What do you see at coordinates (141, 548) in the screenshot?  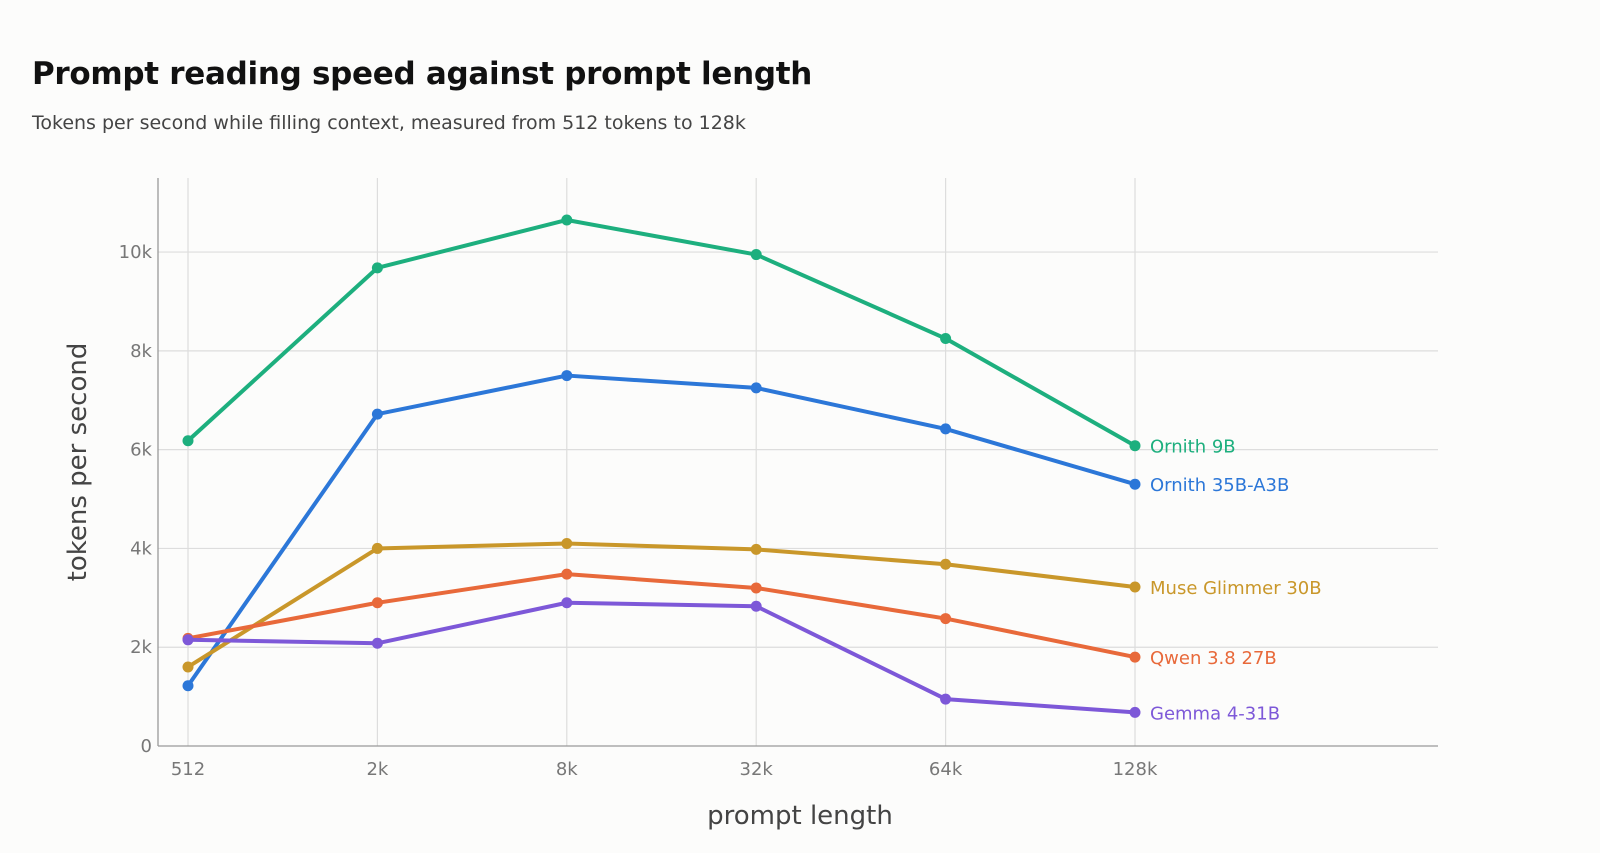 I see `y-tick-label: 4k` at bounding box center [141, 548].